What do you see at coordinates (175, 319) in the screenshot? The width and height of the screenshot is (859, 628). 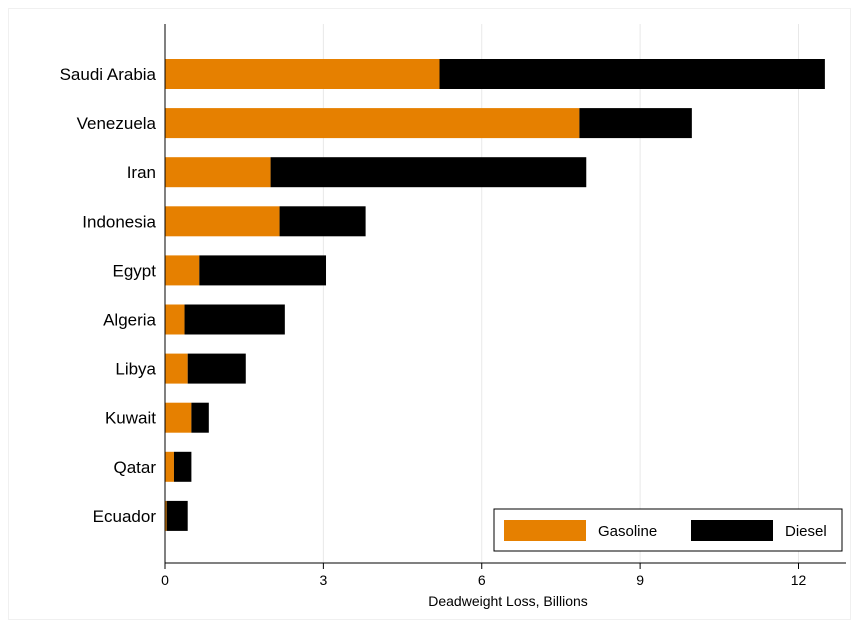 I see `bar-algeria-gasoline` at bounding box center [175, 319].